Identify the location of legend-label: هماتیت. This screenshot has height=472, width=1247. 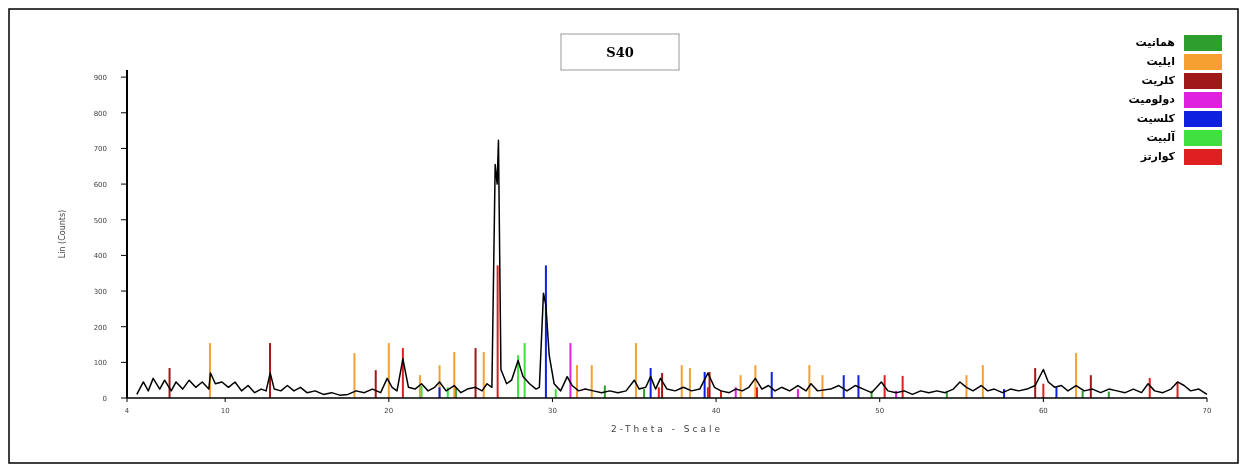
(1155, 42).